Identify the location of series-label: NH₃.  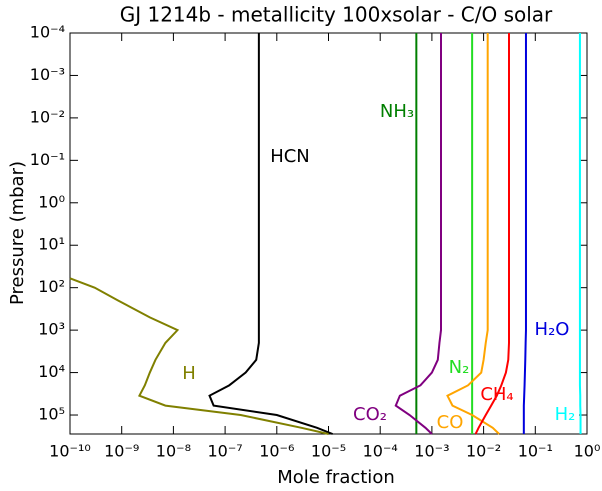
(397, 111).